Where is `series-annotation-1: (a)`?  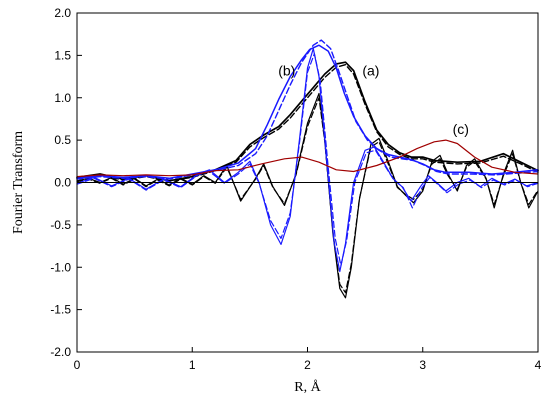 series-annotation-1: (a) is located at coordinates (370, 71).